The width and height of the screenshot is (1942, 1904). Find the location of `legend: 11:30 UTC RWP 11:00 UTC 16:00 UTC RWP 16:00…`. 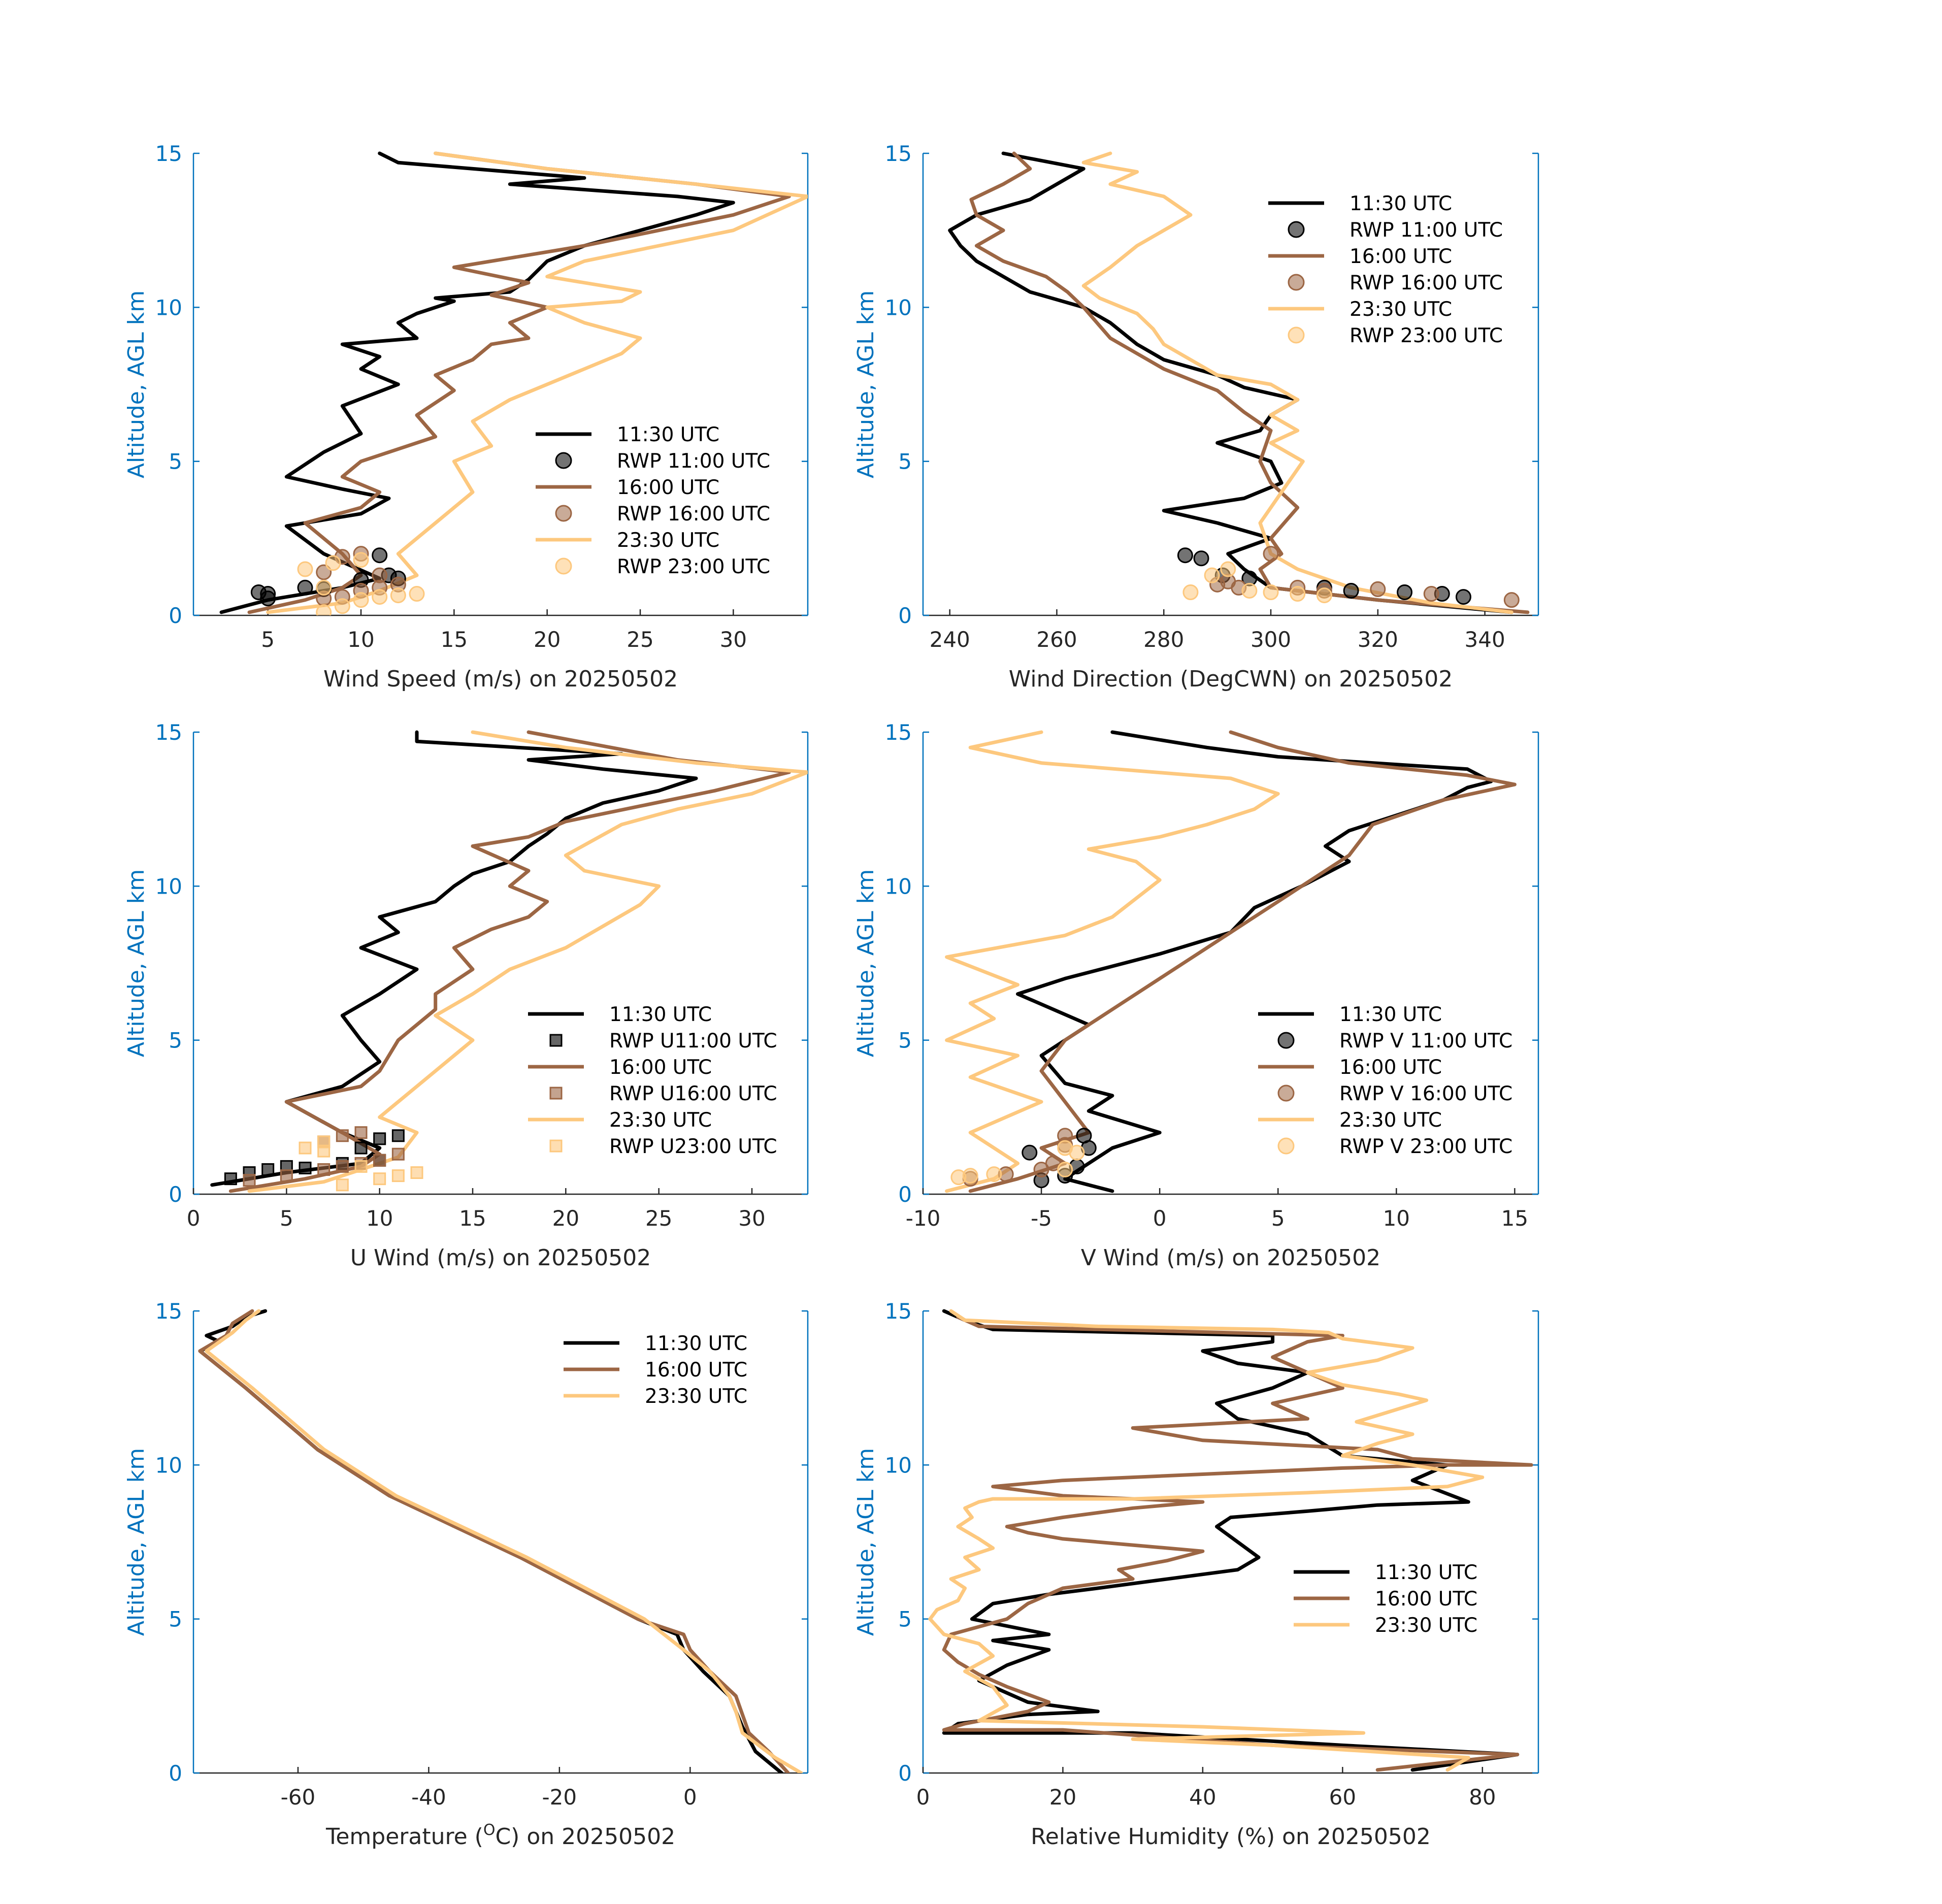

legend: 11:30 UTC RWP 11:00 UTC 16:00 UTC RWP 16:00… is located at coordinates (653, 501).